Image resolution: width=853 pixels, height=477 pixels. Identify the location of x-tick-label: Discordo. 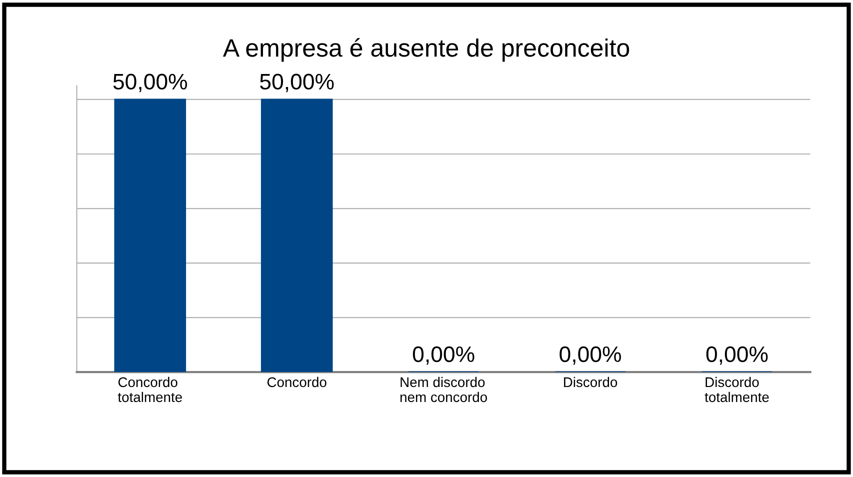
(591, 382).